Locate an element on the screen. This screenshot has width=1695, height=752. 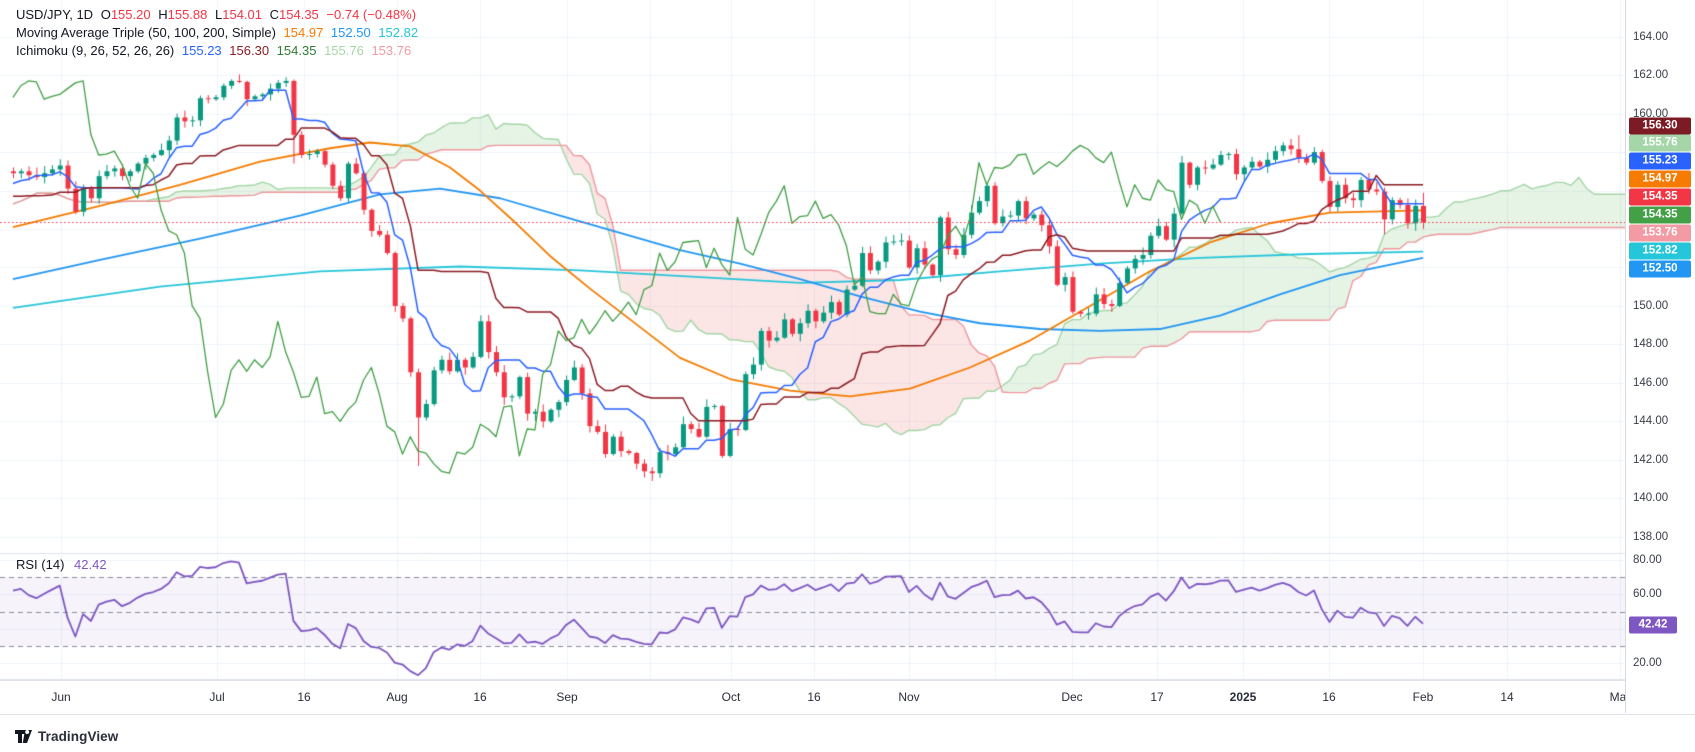
rsi-value-badge: 42.42 is located at coordinates (1653, 625).